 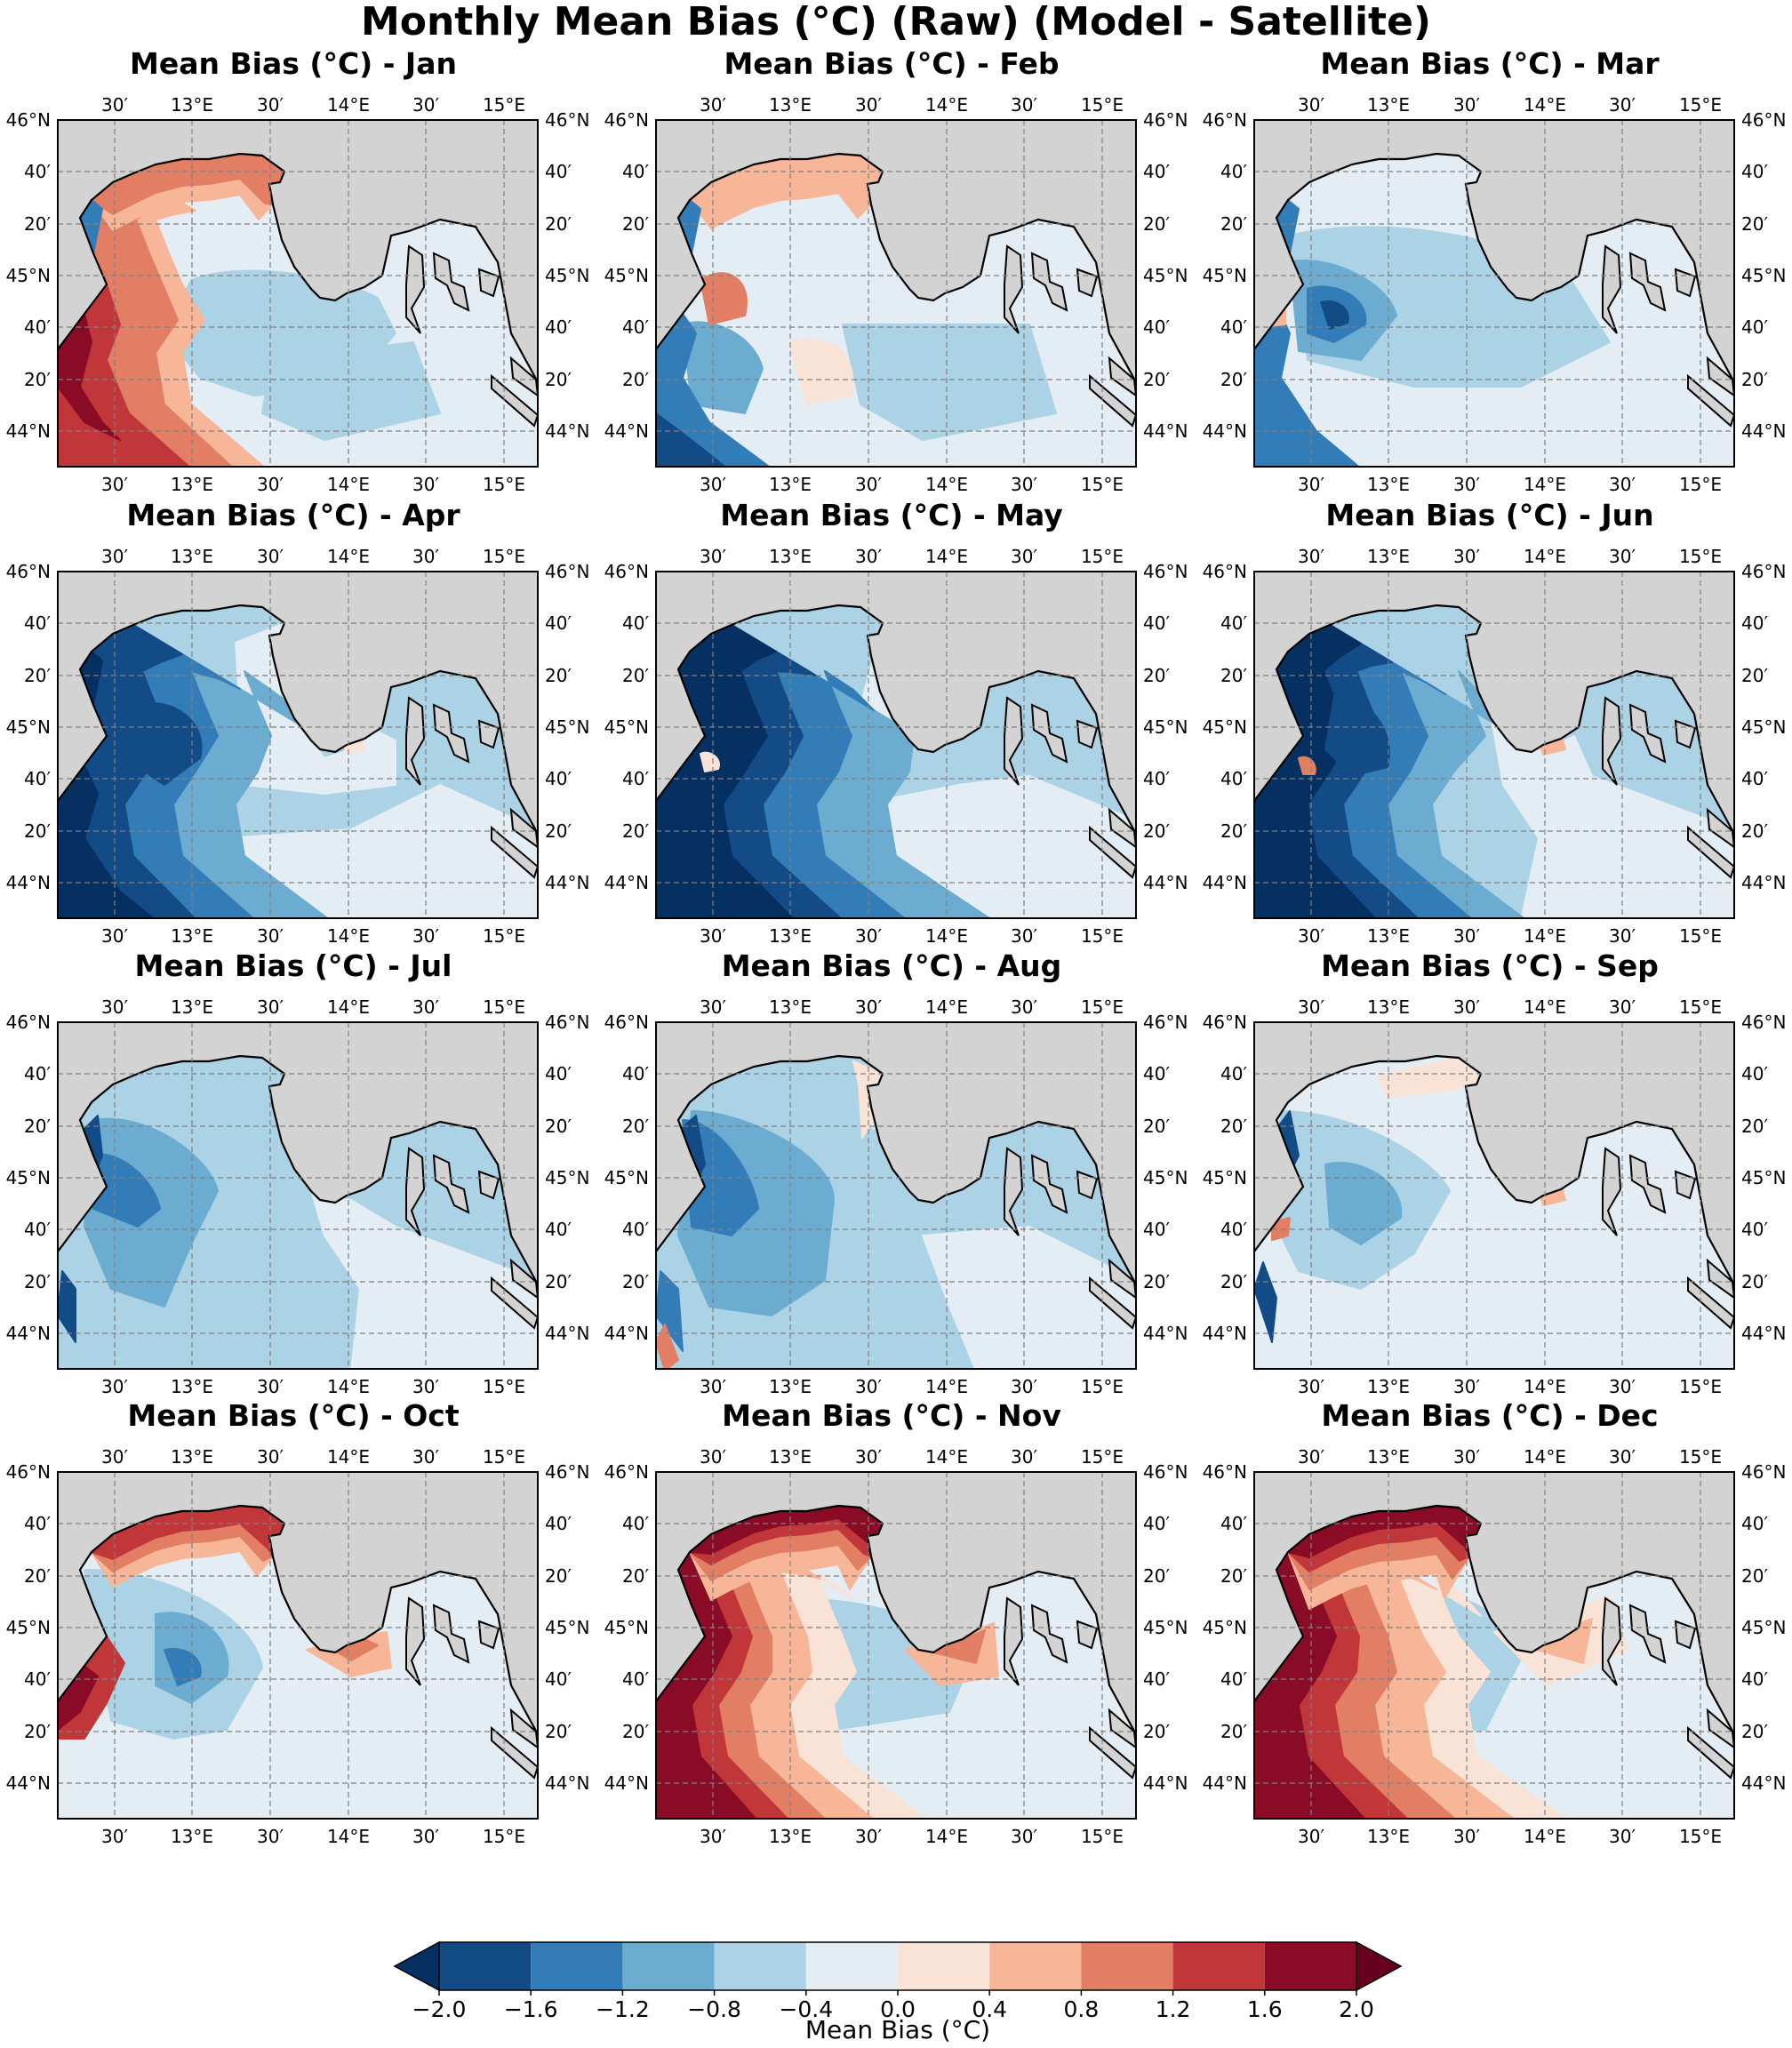 I want to click on panel-title: Mean Bias (°C) - Jul, so click(x=293, y=965).